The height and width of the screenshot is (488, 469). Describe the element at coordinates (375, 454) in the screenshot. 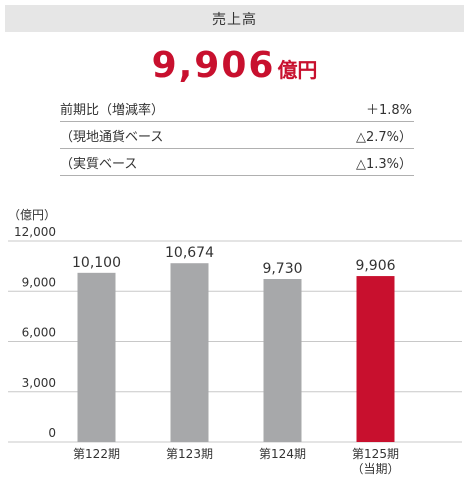

I see `x-tick-label: 第125期` at that location.